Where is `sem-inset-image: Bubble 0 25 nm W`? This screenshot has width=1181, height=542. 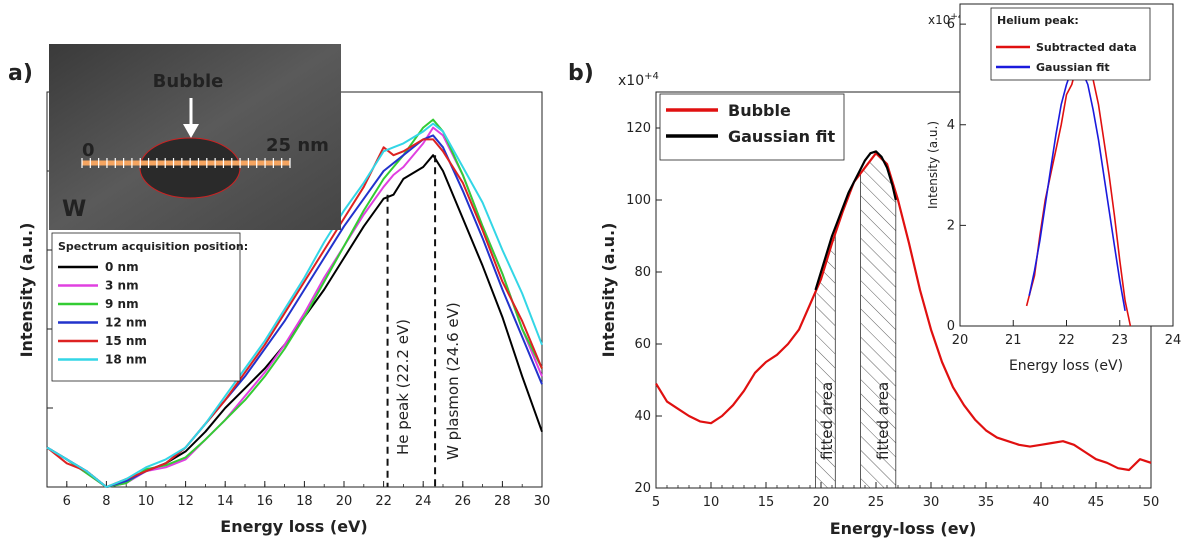 sem-inset-image: Bubble 0 25 nm W is located at coordinates (195, 137).